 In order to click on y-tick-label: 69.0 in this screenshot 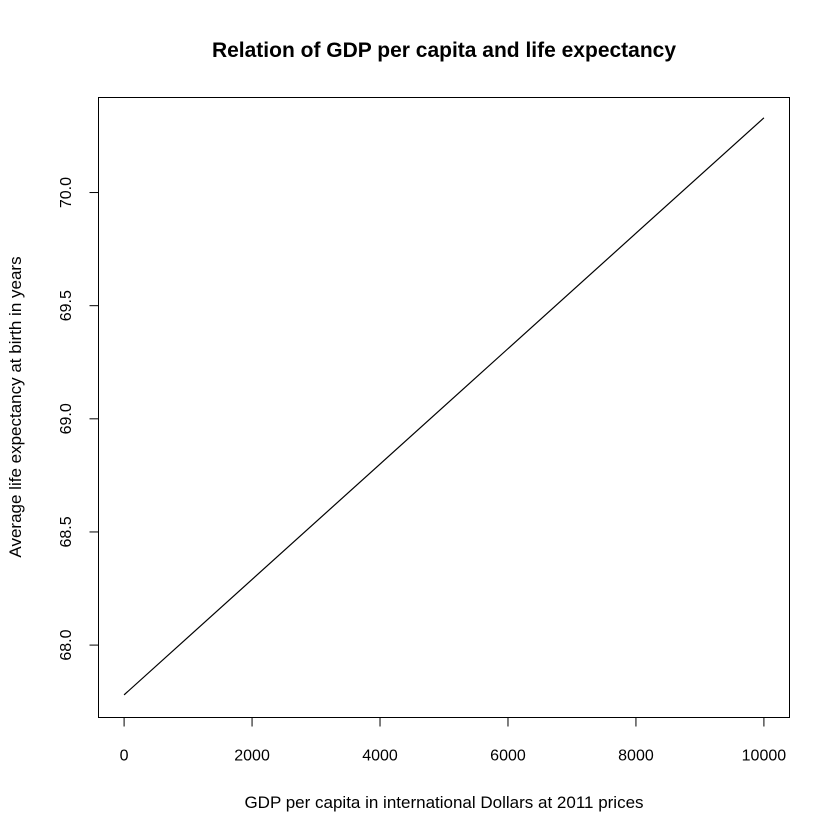, I will do `click(66, 418)`.